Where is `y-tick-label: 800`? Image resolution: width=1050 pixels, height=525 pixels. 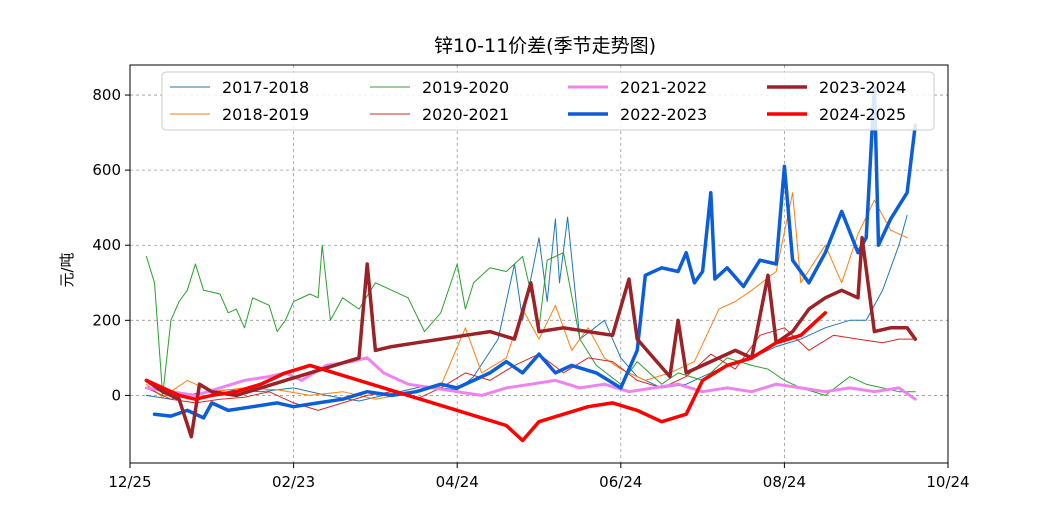
y-tick-label: 800 is located at coordinates (106, 95).